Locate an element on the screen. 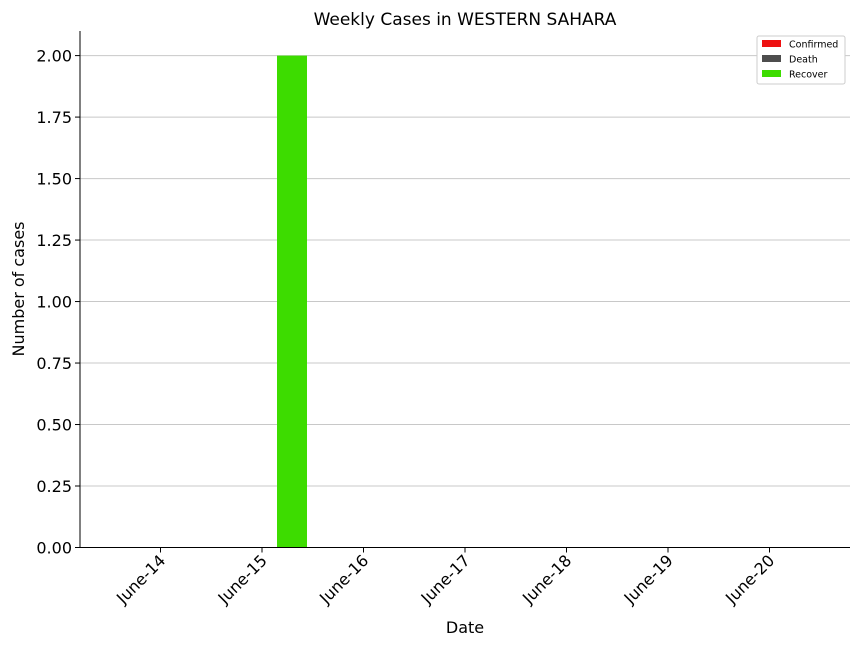  x-axis-title: Date is located at coordinates (465, 627).